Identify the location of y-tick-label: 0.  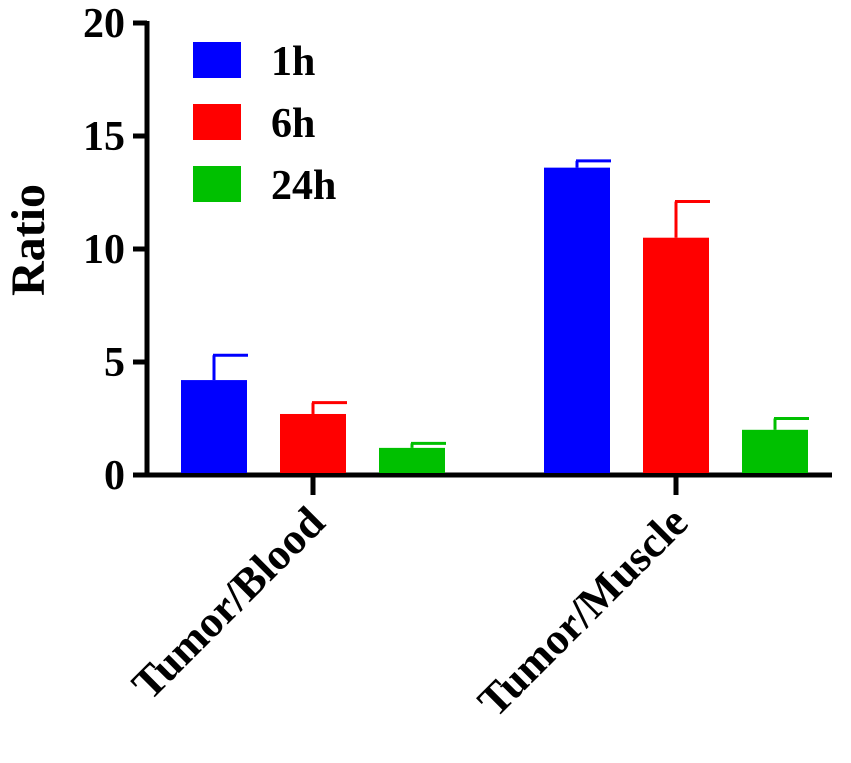
(114, 476).